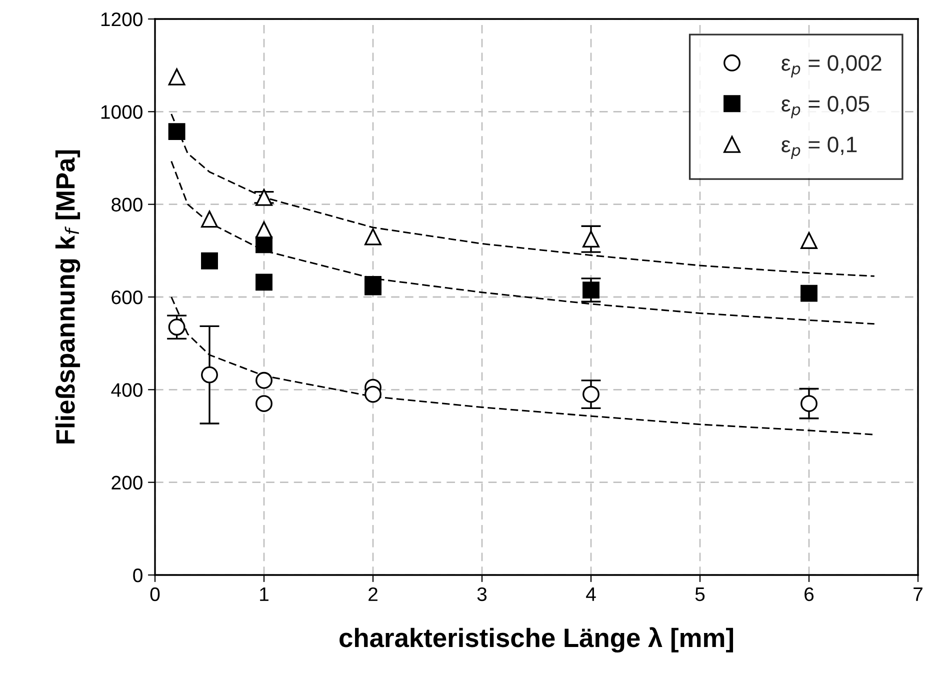 The image size is (935, 686). Describe the element at coordinates (264, 594) in the screenshot. I see `x-tick-label: 1` at that location.